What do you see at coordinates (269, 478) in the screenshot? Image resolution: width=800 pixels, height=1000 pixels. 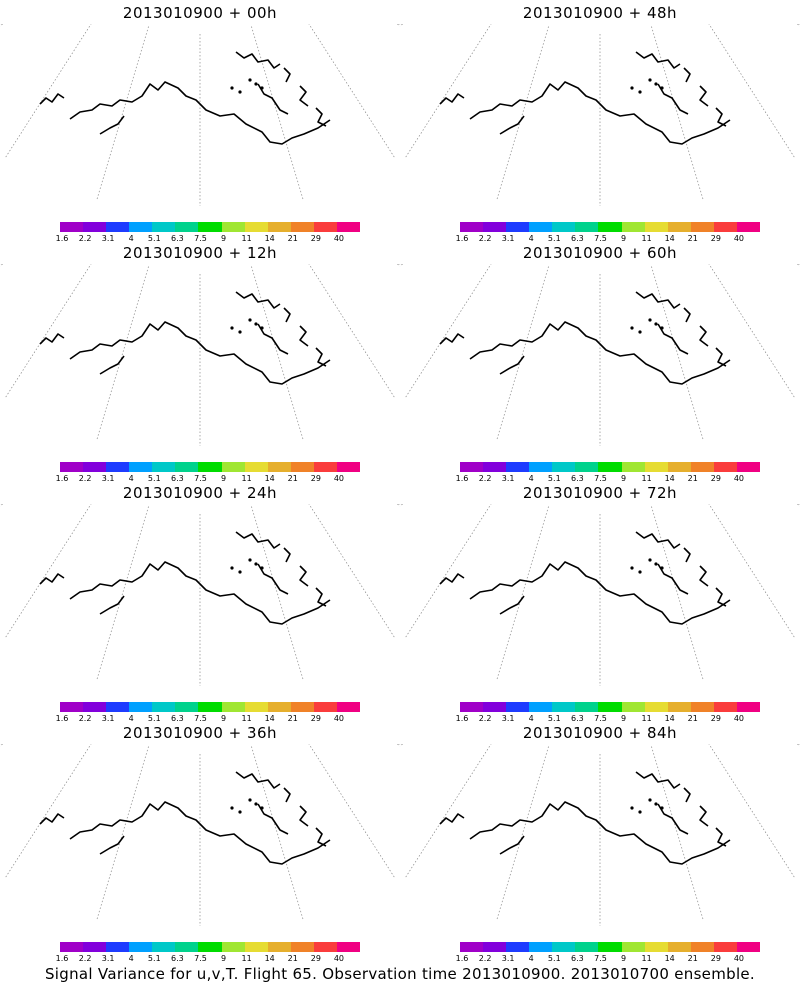 I see `colorbar-tick-label: 14` at bounding box center [269, 478].